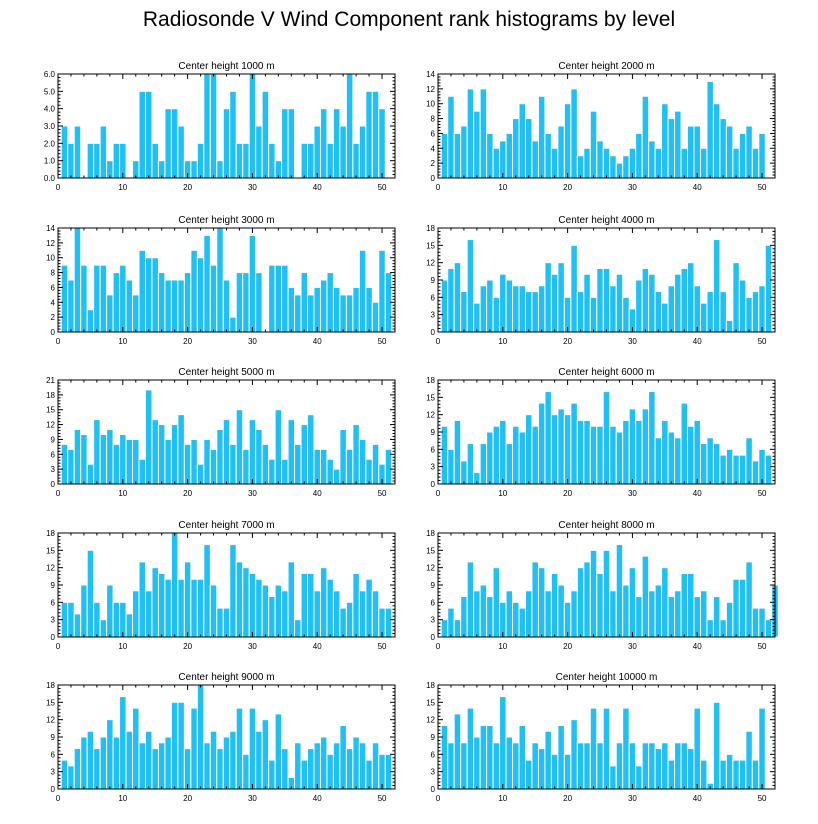 This screenshot has width=818, height=824. I want to click on panel-title: Center height 7000 m, so click(226, 525).